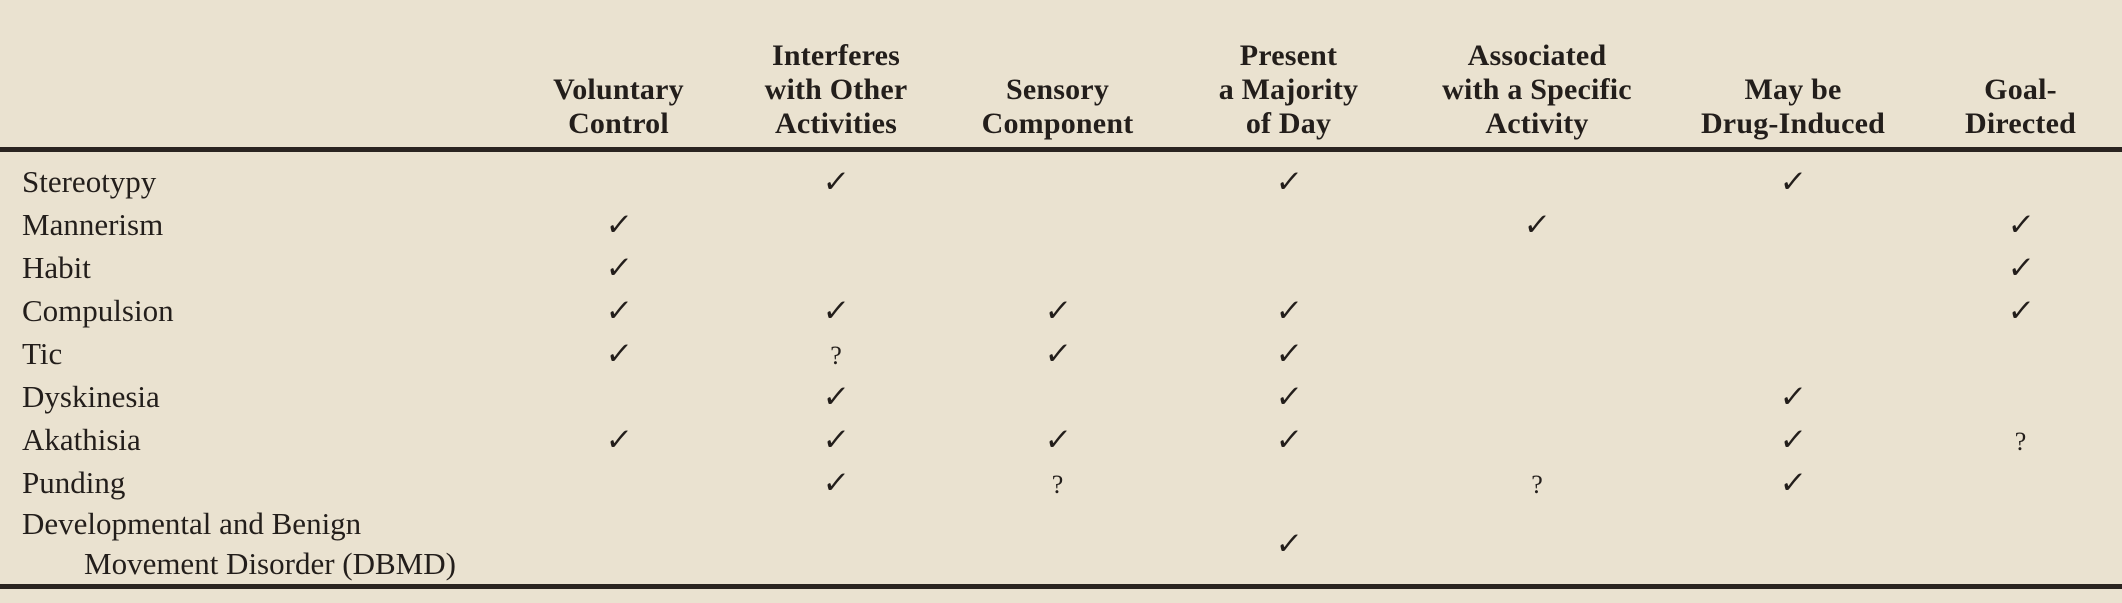 The image size is (2122, 603). I want to click on table-row: Akathisia ✓ ✓ ✓ ✓ ✓?, so click(1061, 439).